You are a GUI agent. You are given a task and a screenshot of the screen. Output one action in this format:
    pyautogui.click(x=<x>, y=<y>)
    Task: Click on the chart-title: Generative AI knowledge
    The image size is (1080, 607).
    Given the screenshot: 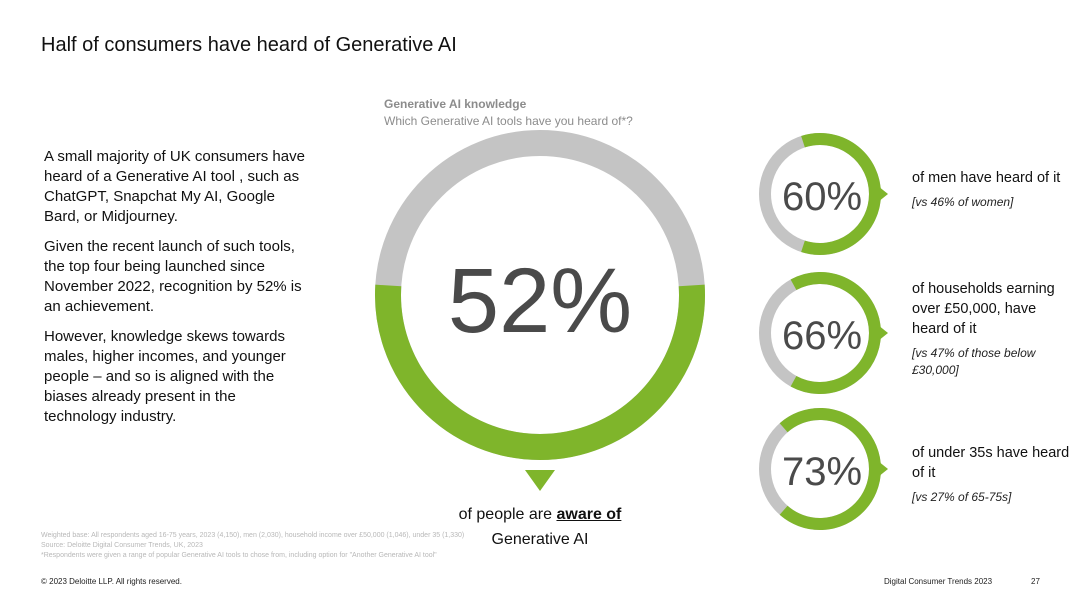 What is the action you would take?
    pyautogui.click(x=455, y=104)
    